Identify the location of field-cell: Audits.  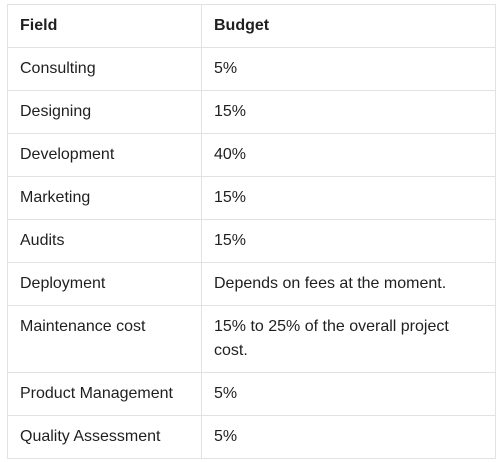
(104, 241).